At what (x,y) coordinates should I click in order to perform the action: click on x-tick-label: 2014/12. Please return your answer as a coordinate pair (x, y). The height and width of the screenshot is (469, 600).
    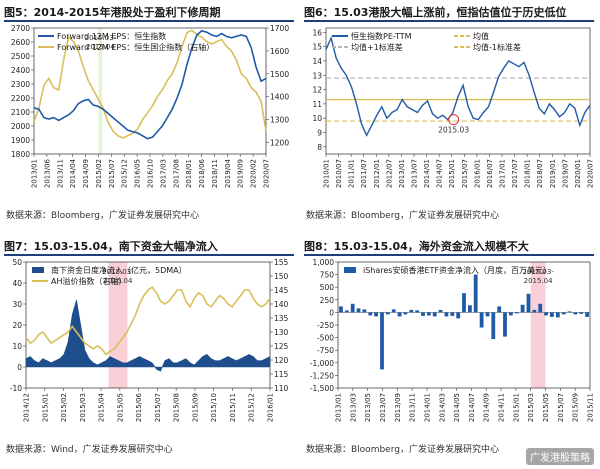
    Looking at the image, I should click on (27, 407).